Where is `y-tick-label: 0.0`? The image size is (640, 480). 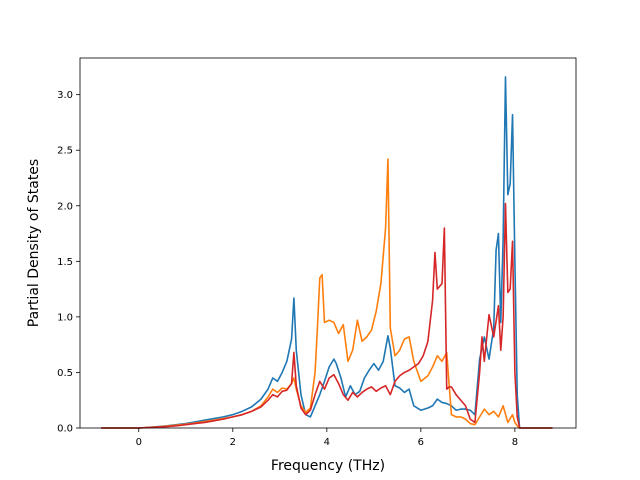 y-tick-label: 0.0 is located at coordinates (65, 429).